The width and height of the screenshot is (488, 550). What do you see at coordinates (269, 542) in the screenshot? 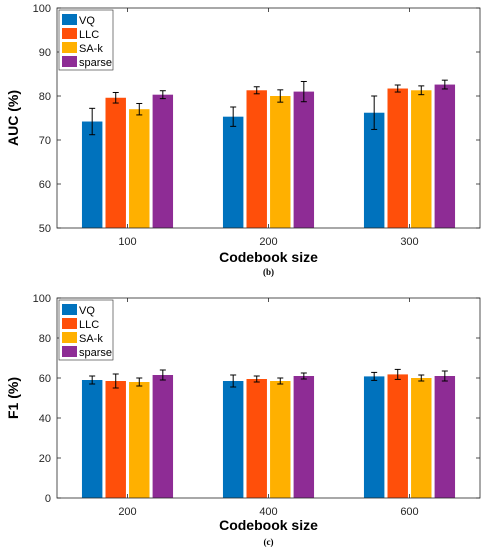
I see `panel-caption: (c)` at bounding box center [269, 542].